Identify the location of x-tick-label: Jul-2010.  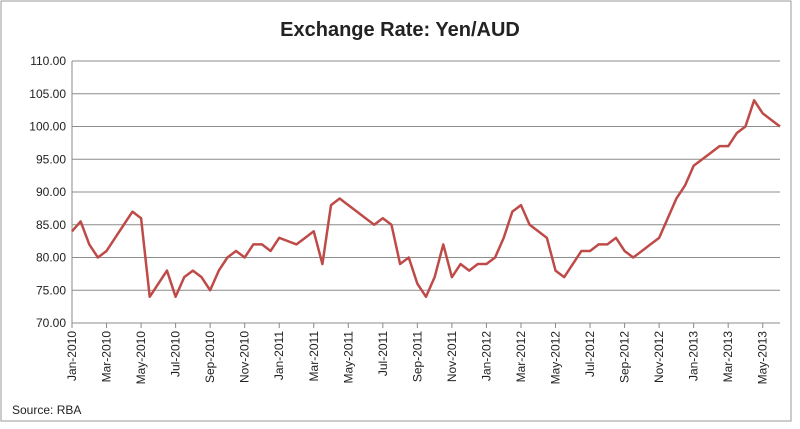
(176, 354).